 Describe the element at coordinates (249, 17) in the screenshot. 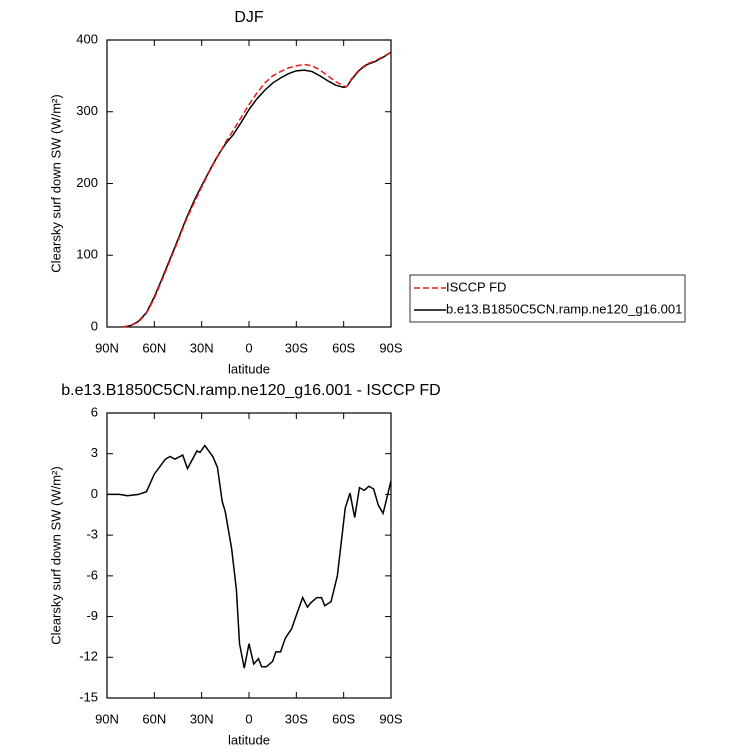

I see `chart-title: DJF` at that location.